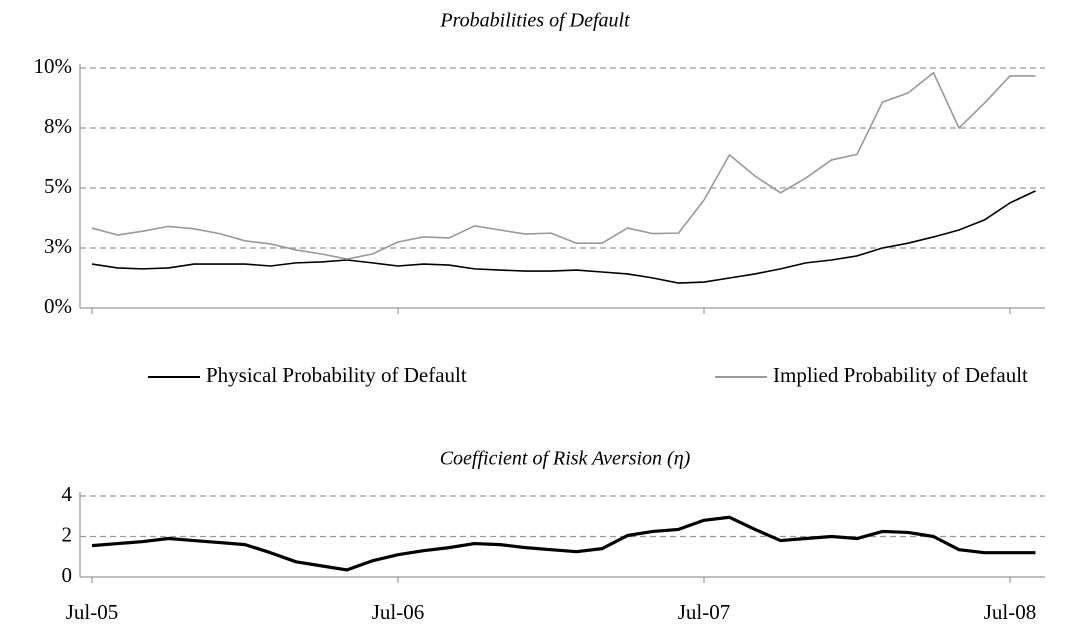  I want to click on legend-label: Physical Probability of Default, so click(336, 375).